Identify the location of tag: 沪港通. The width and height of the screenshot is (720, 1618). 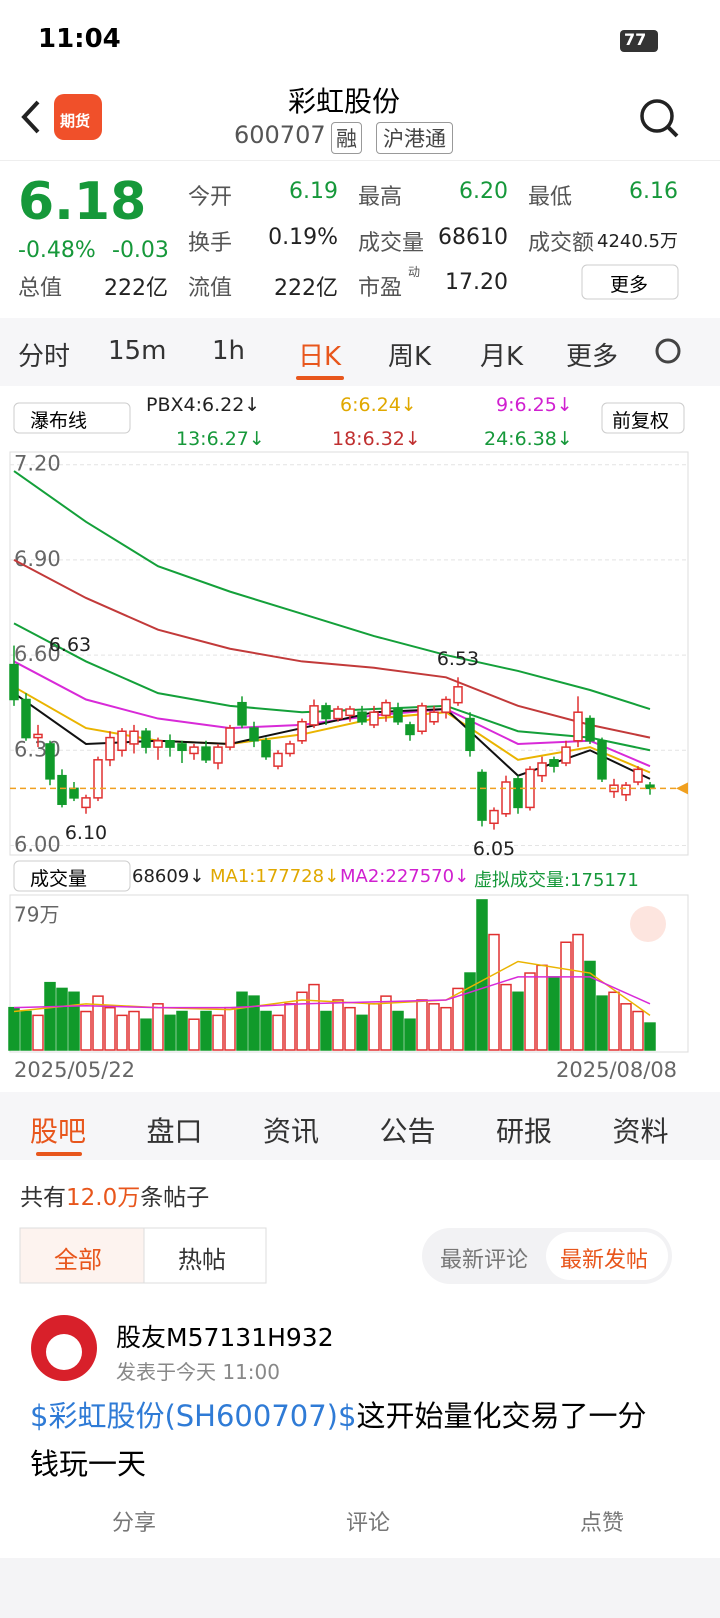
(414, 138).